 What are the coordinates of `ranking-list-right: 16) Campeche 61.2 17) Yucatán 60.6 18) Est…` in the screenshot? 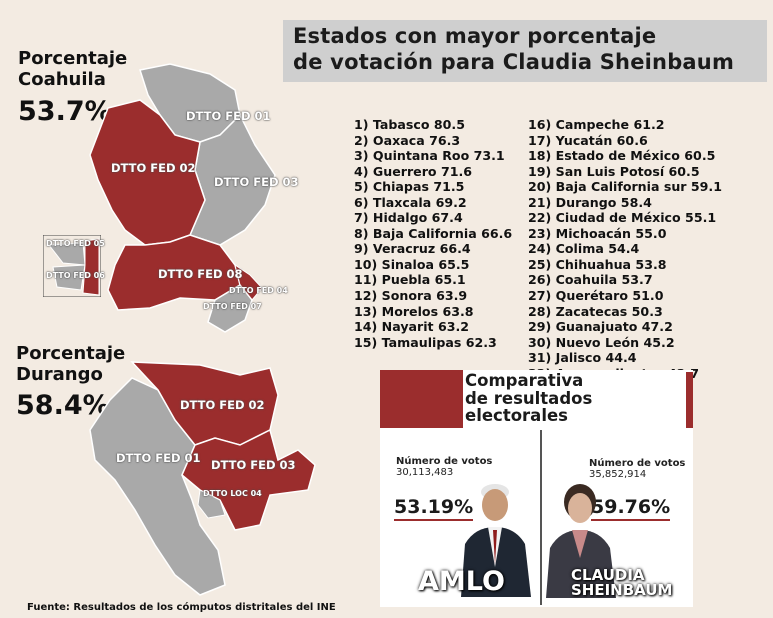 It's located at (625, 249).